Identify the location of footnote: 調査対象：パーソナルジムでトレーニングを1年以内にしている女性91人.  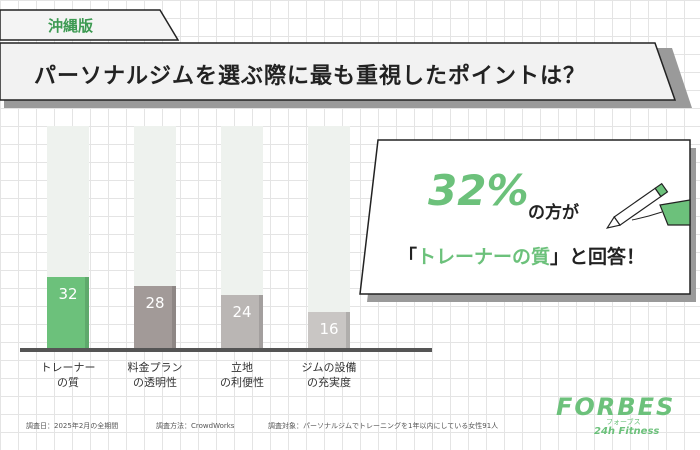
(383, 426).